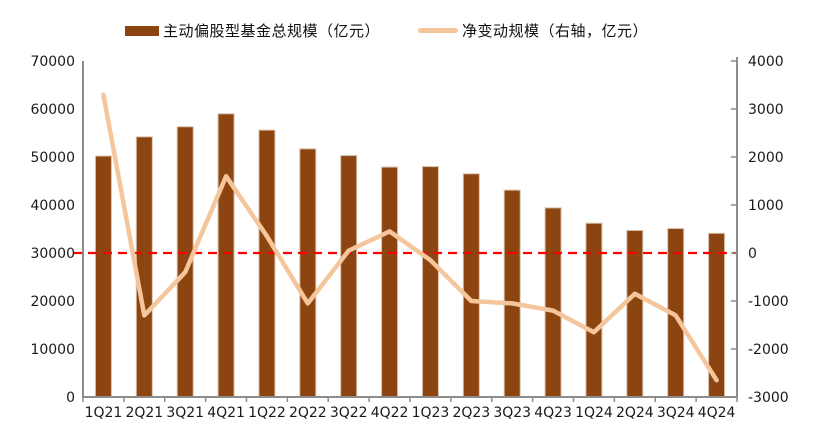  Describe the element at coordinates (70, 398) in the screenshot. I see `y-left-tick-label: 0` at that location.